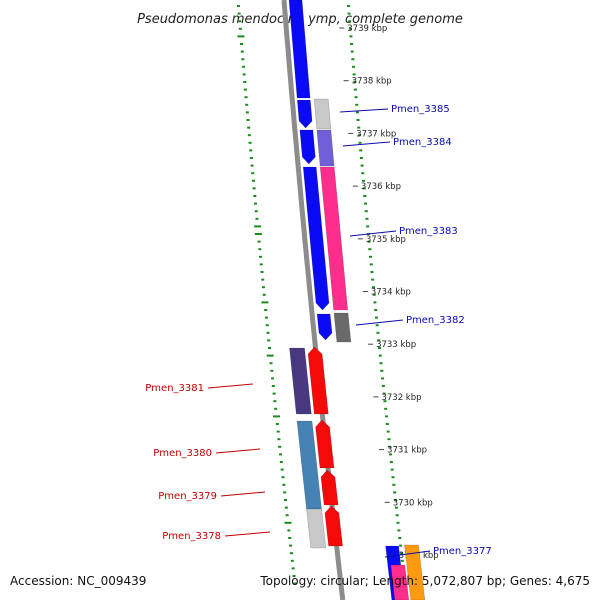 This screenshot has height=600, width=600. What do you see at coordinates (372, 82) in the screenshot?
I see `kbp-tick-label: 3738 kbp` at bounding box center [372, 82].